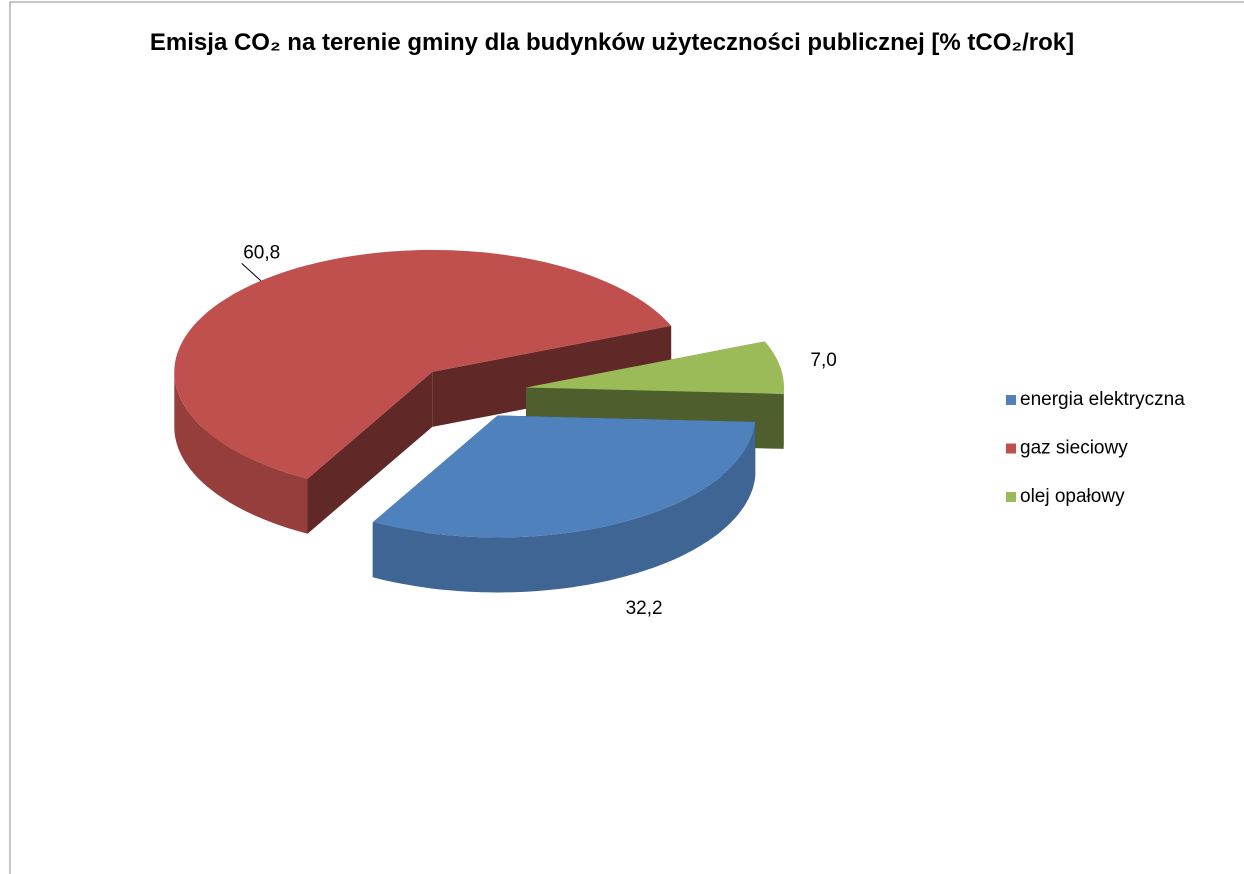  I want to click on legend-label: energia elektryczna, so click(1102, 399).